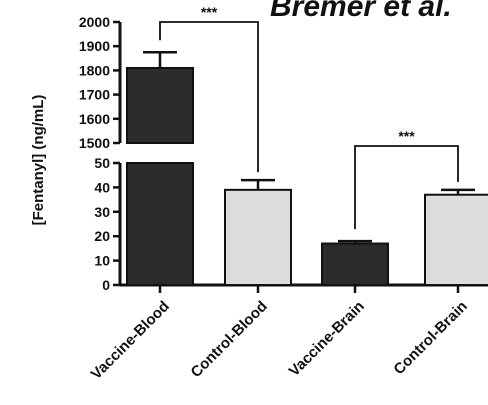 This screenshot has width=488, height=405. I want to click on x-tick-label: Vaccine-Brain, so click(327, 339).